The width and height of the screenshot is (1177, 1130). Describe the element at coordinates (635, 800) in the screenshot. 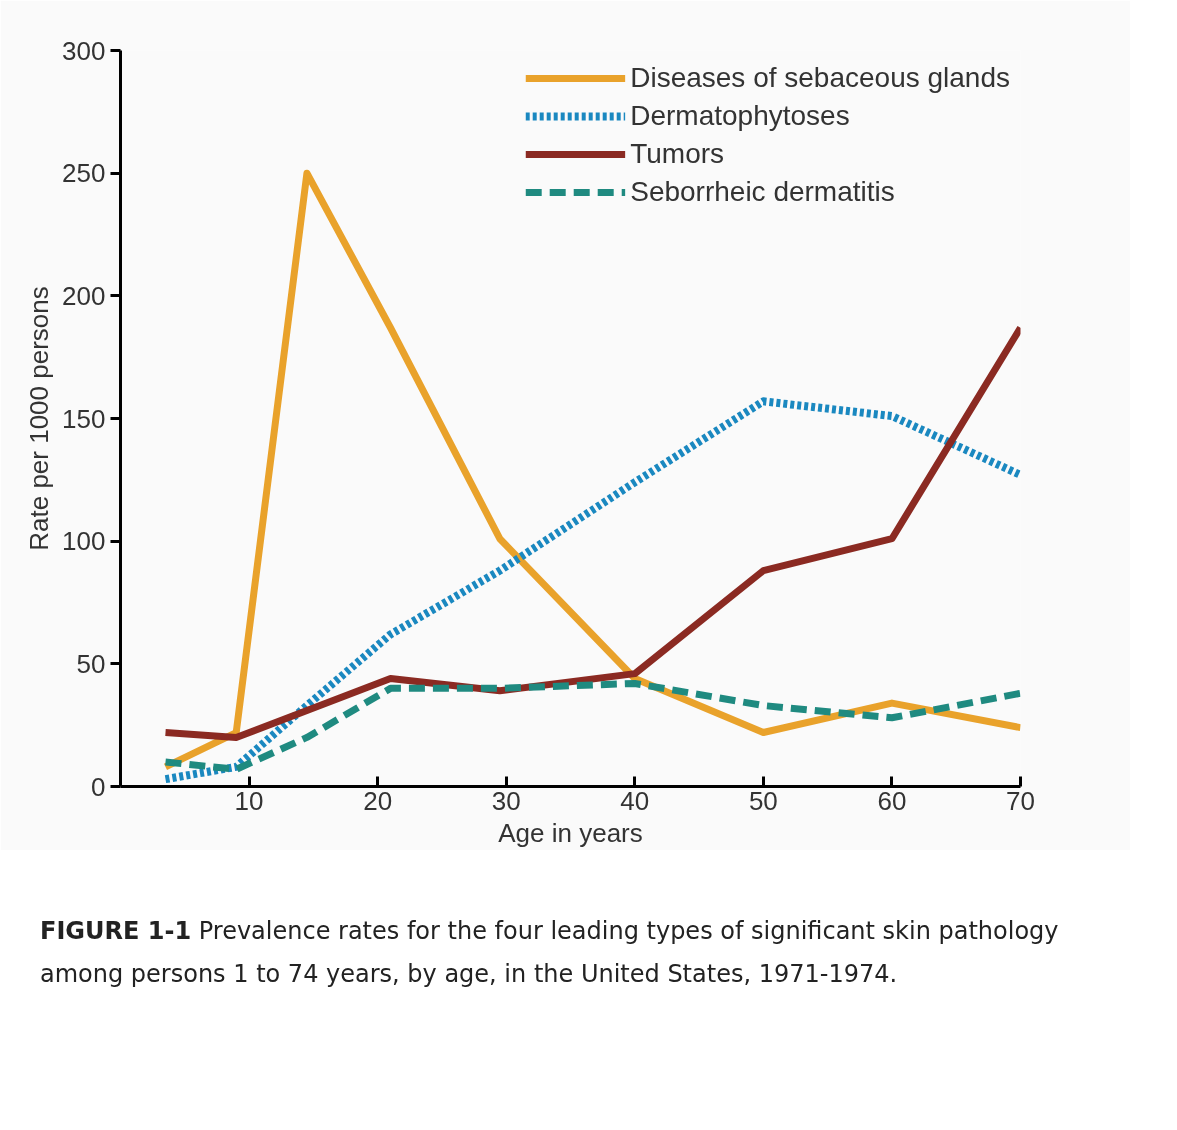

I see `x-tick-label: 40` at that location.